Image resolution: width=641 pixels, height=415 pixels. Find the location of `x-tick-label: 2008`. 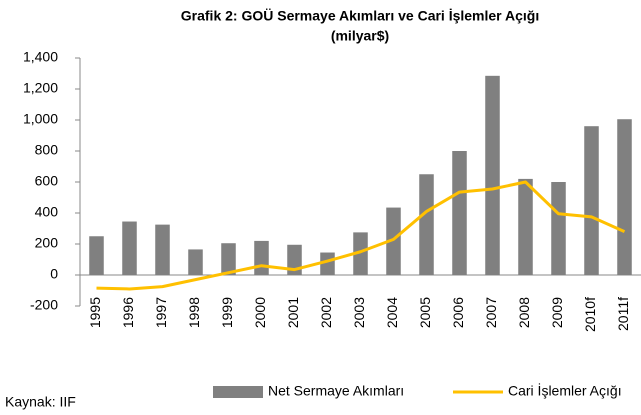

x-tick-label: 2008 is located at coordinates (524, 312).